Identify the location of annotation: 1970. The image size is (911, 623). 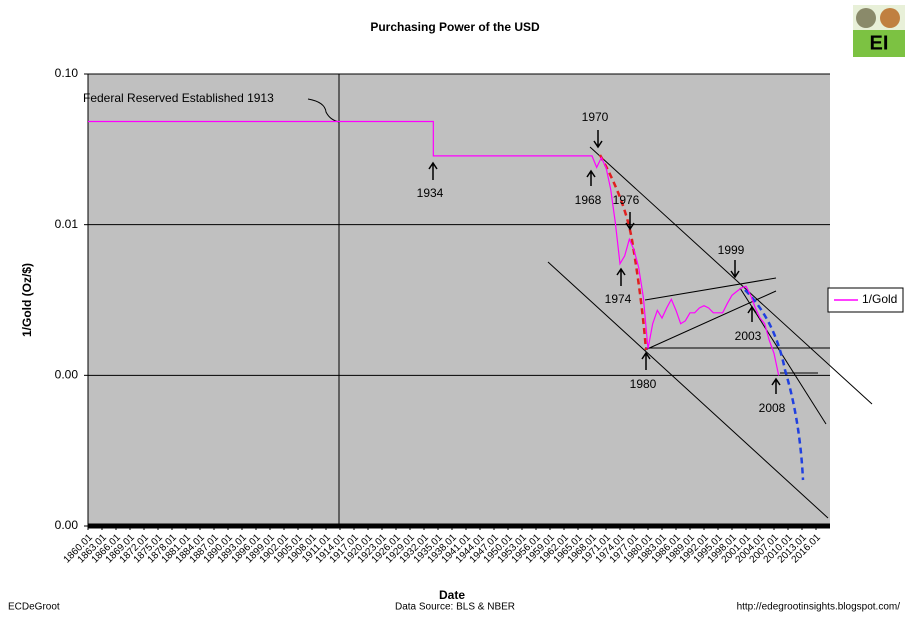
(595, 117).